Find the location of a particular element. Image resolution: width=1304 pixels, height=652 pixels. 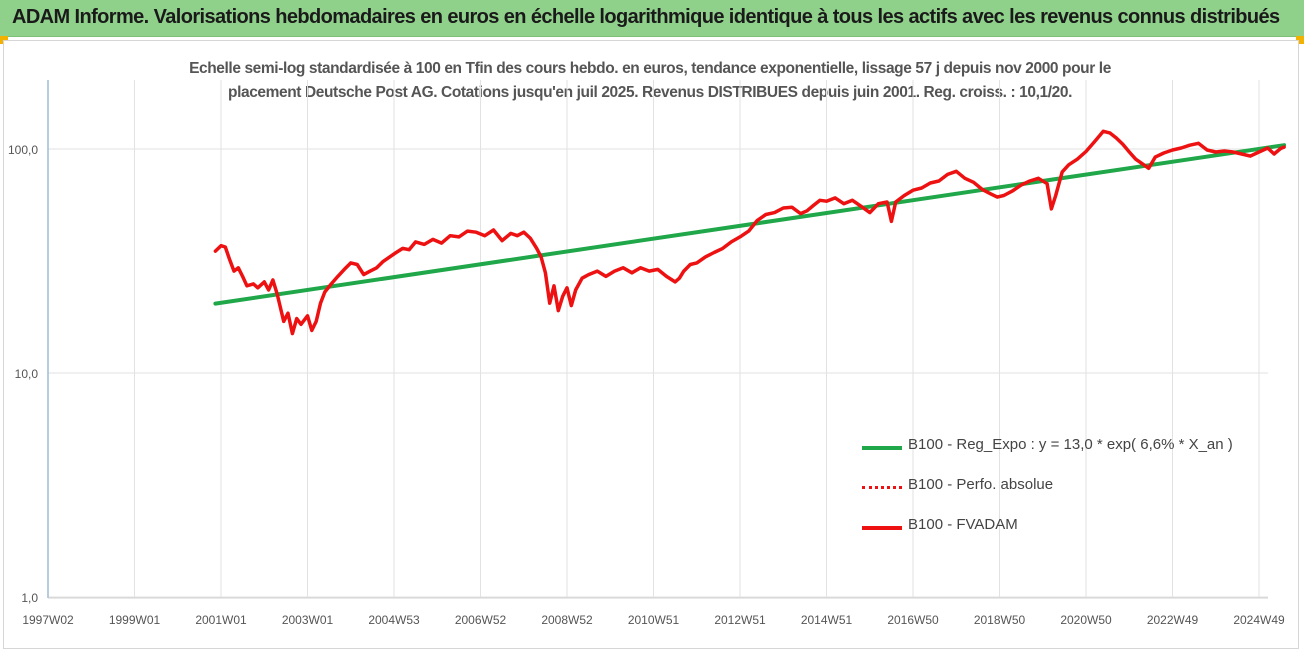

x-tick-label: 2003W01 is located at coordinates (308, 620).